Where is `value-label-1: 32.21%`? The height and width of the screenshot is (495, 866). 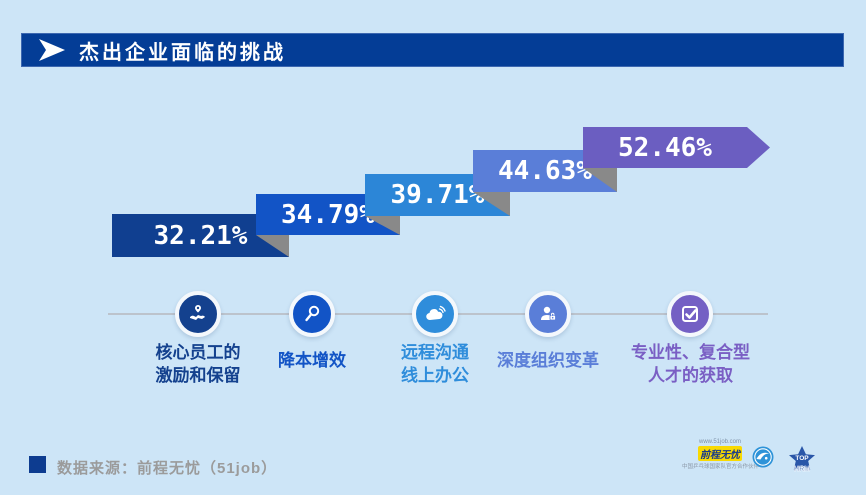
value-label-1: 32.21% is located at coordinates (200, 235).